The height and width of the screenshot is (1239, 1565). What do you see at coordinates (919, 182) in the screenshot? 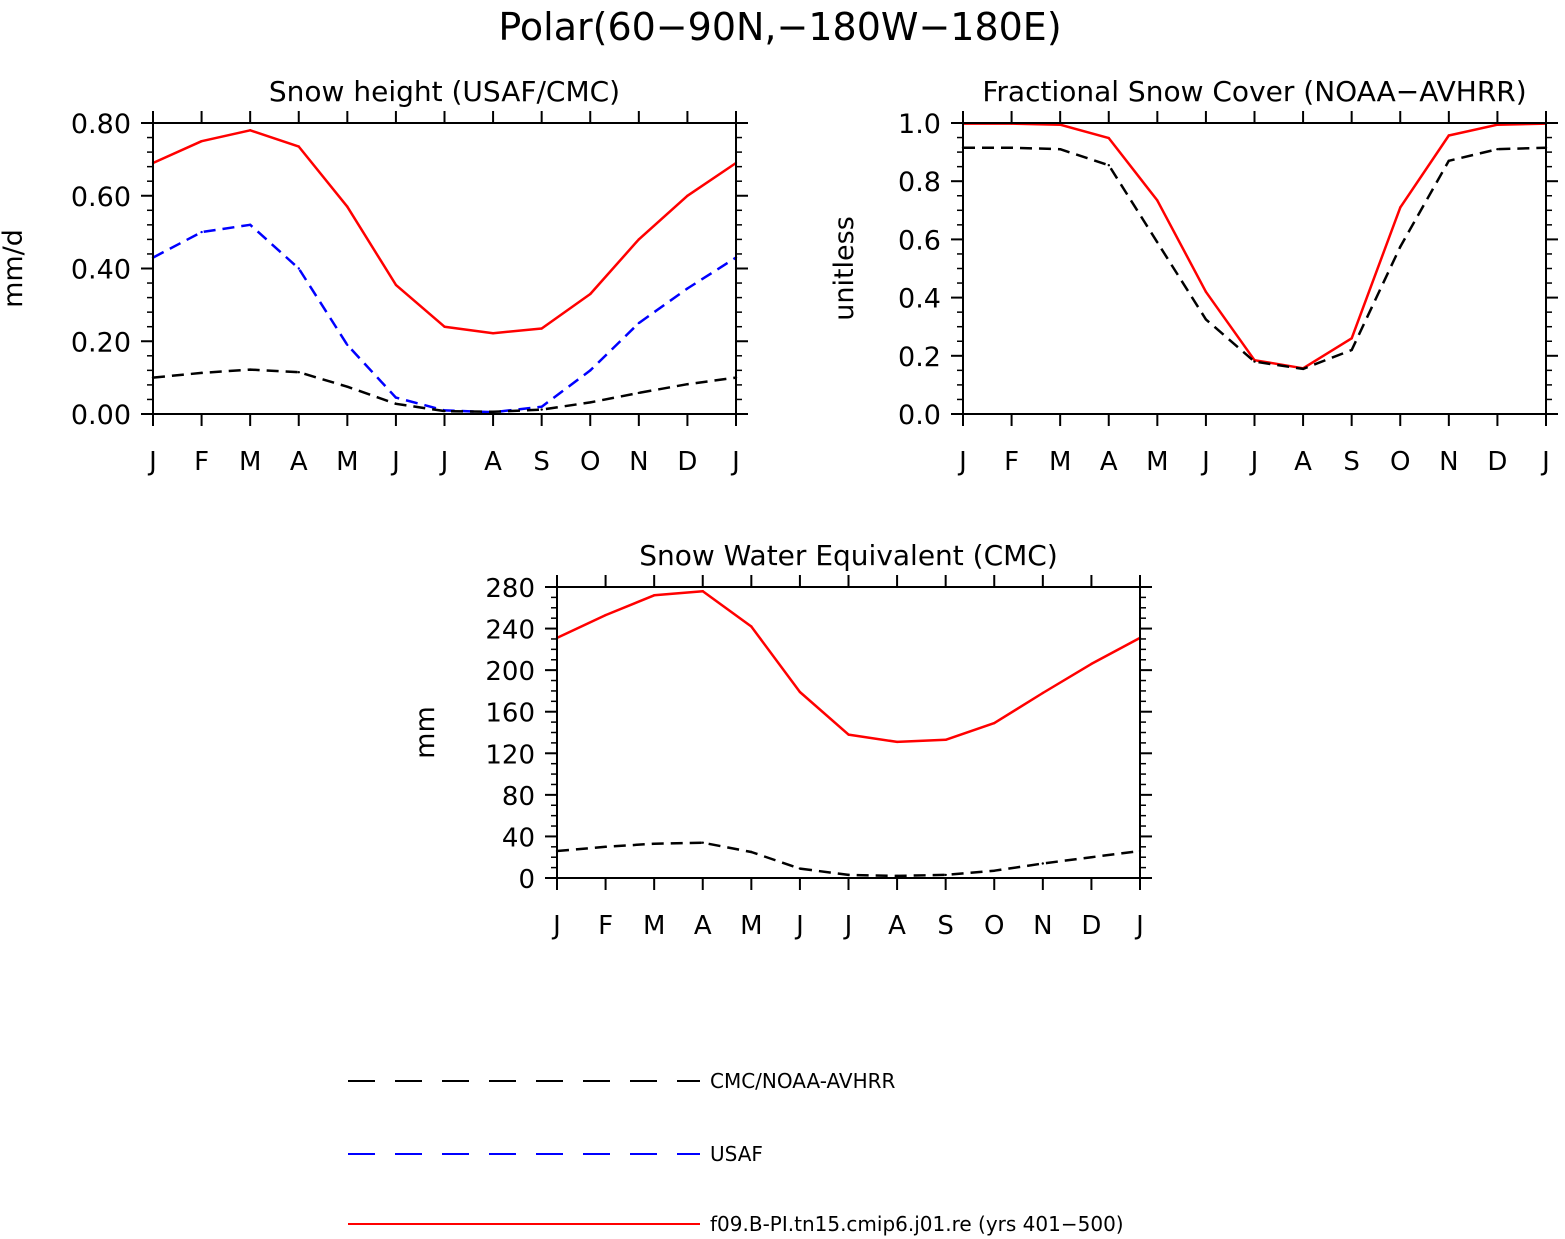
I see `y-tick-label: 0.8` at bounding box center [919, 182].